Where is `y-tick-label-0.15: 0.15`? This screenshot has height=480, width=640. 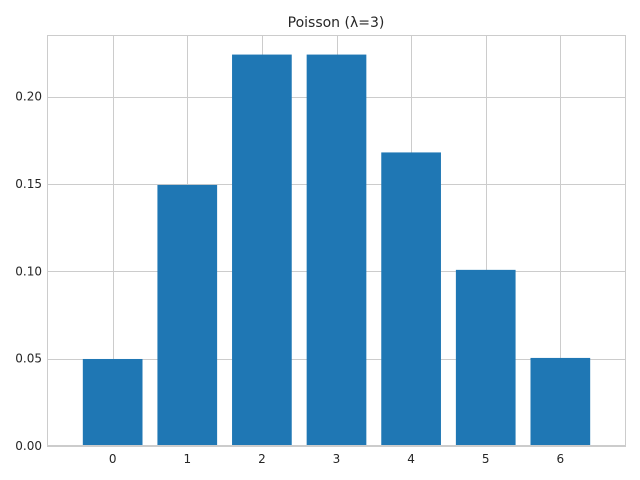 y-tick-label-0.15: 0.15 is located at coordinates (28, 184).